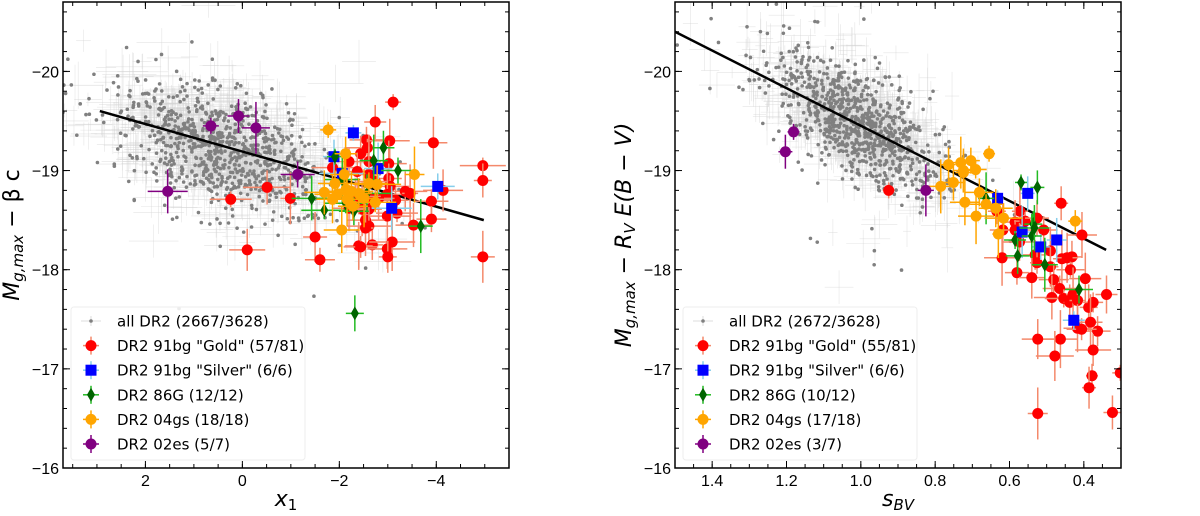 This screenshot has width=1200, height=516. I want to click on y-label-sub: g,max, so click(630, 304).